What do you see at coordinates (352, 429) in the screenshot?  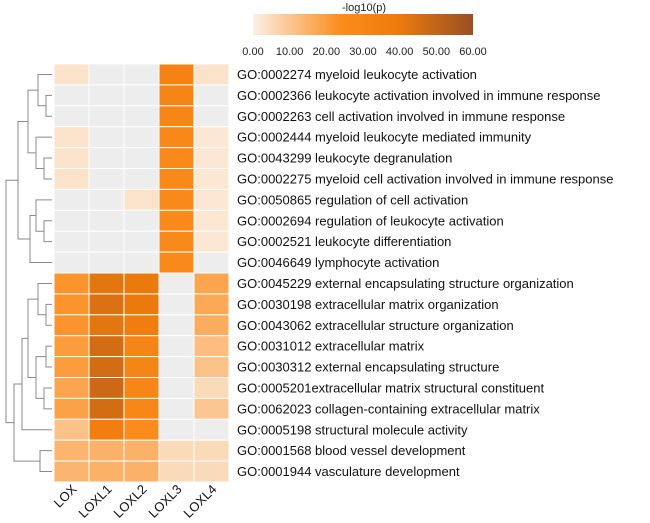 I see `row-label: GO:0005198 structural molecule activity` at bounding box center [352, 429].